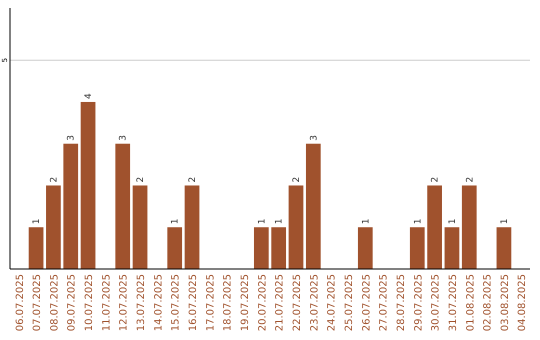  Describe the element at coordinates (106, 303) in the screenshot. I see `x-tick-label: 11.07.2025` at that location.